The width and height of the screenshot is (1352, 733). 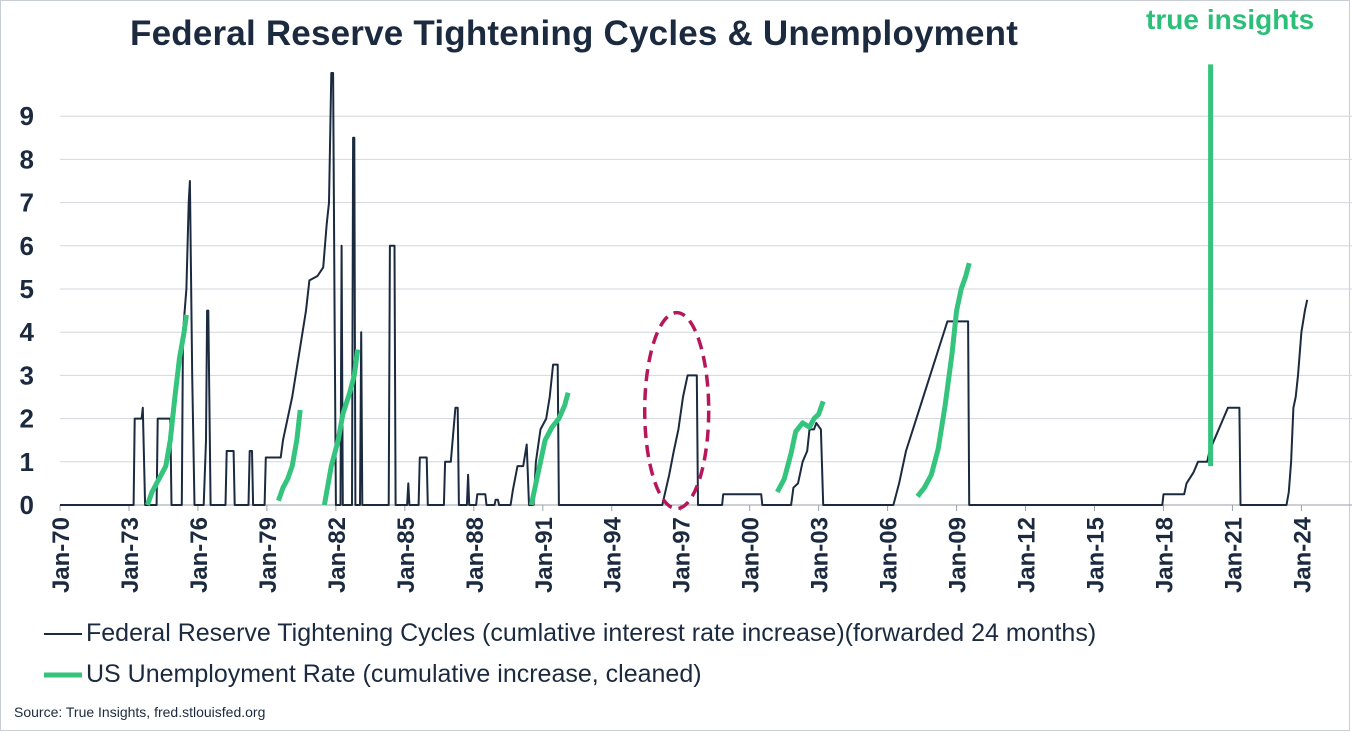 I want to click on y-tick-label-7: 7, so click(x=27, y=203).